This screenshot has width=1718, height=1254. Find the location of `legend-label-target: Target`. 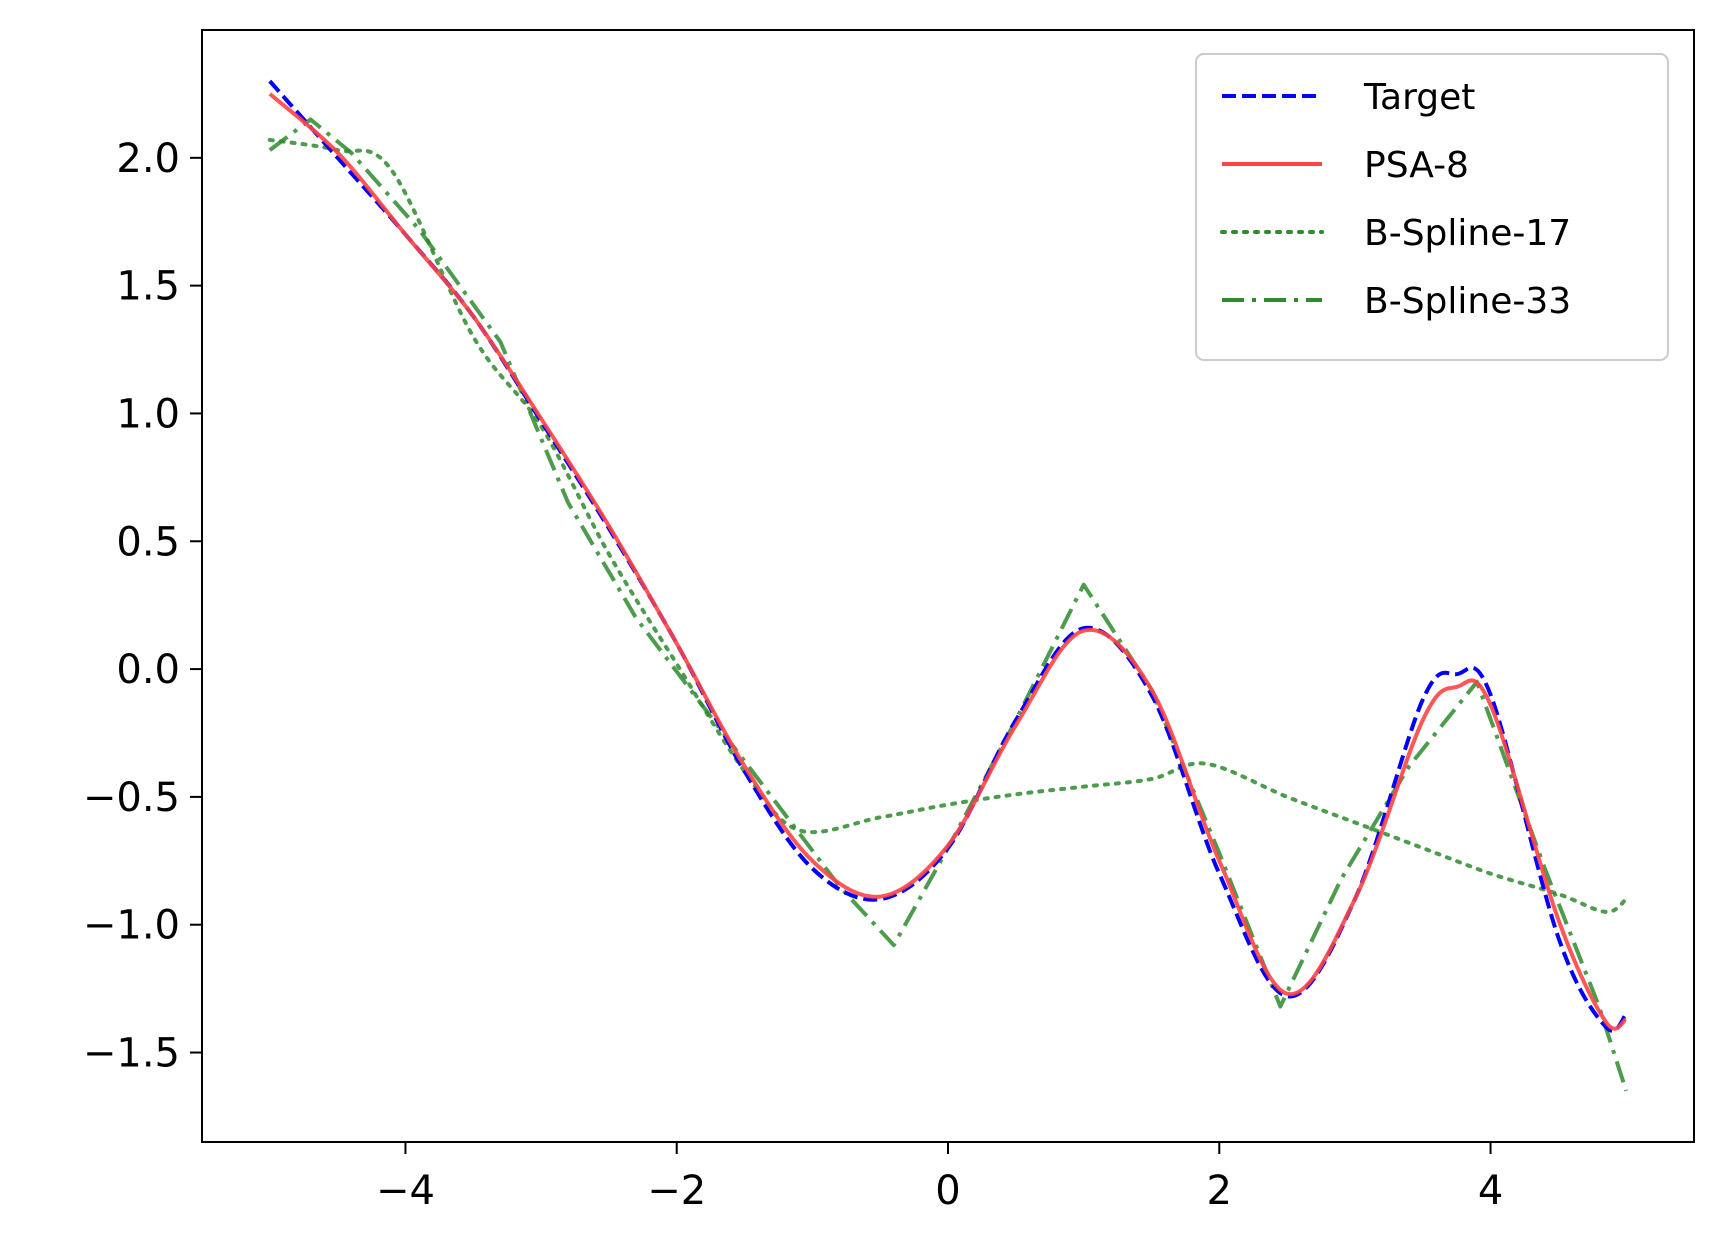

legend-label-target: Target is located at coordinates (1419, 97).